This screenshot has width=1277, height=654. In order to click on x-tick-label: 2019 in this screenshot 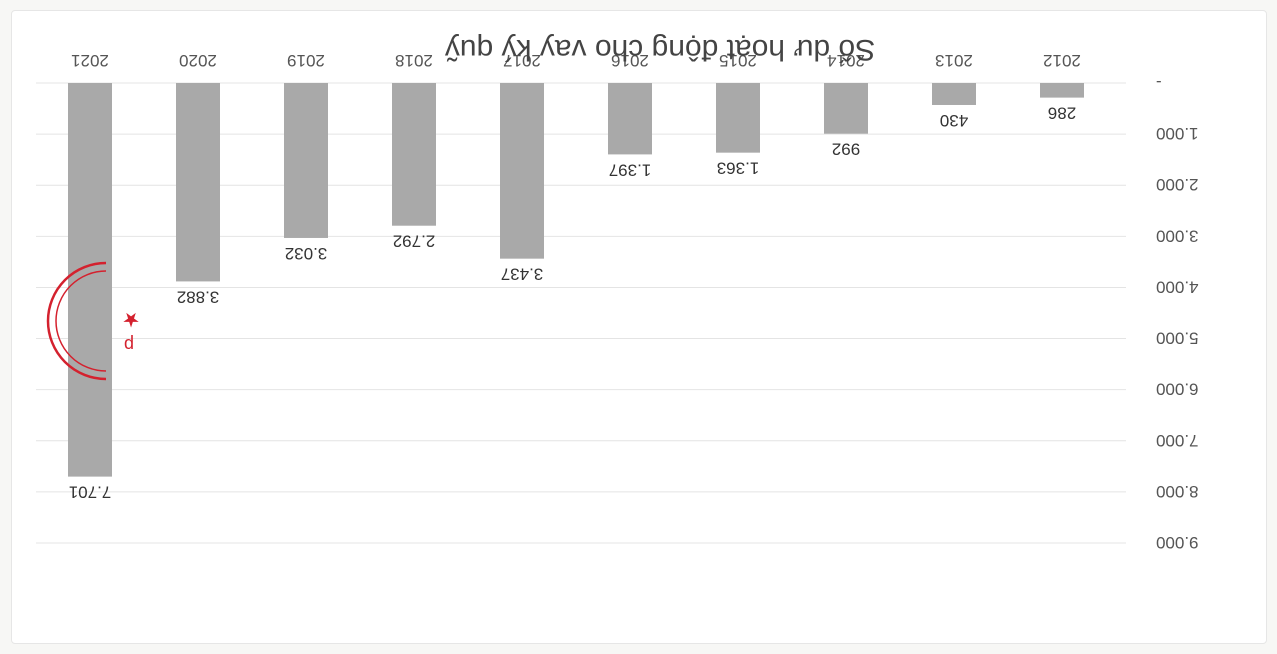, I will do `click(306, 60)`.